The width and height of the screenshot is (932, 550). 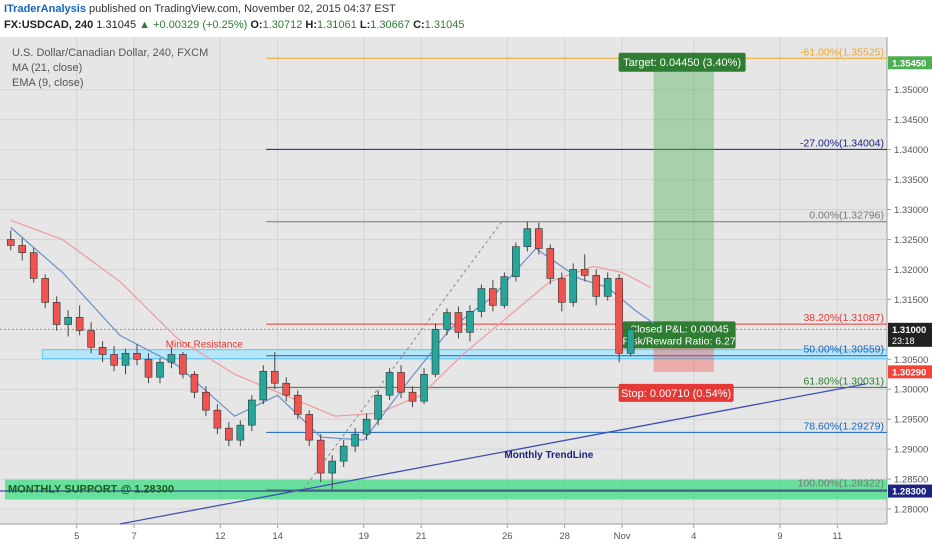 I want to click on price-tag-sub-1: 23:18, so click(x=903, y=341).